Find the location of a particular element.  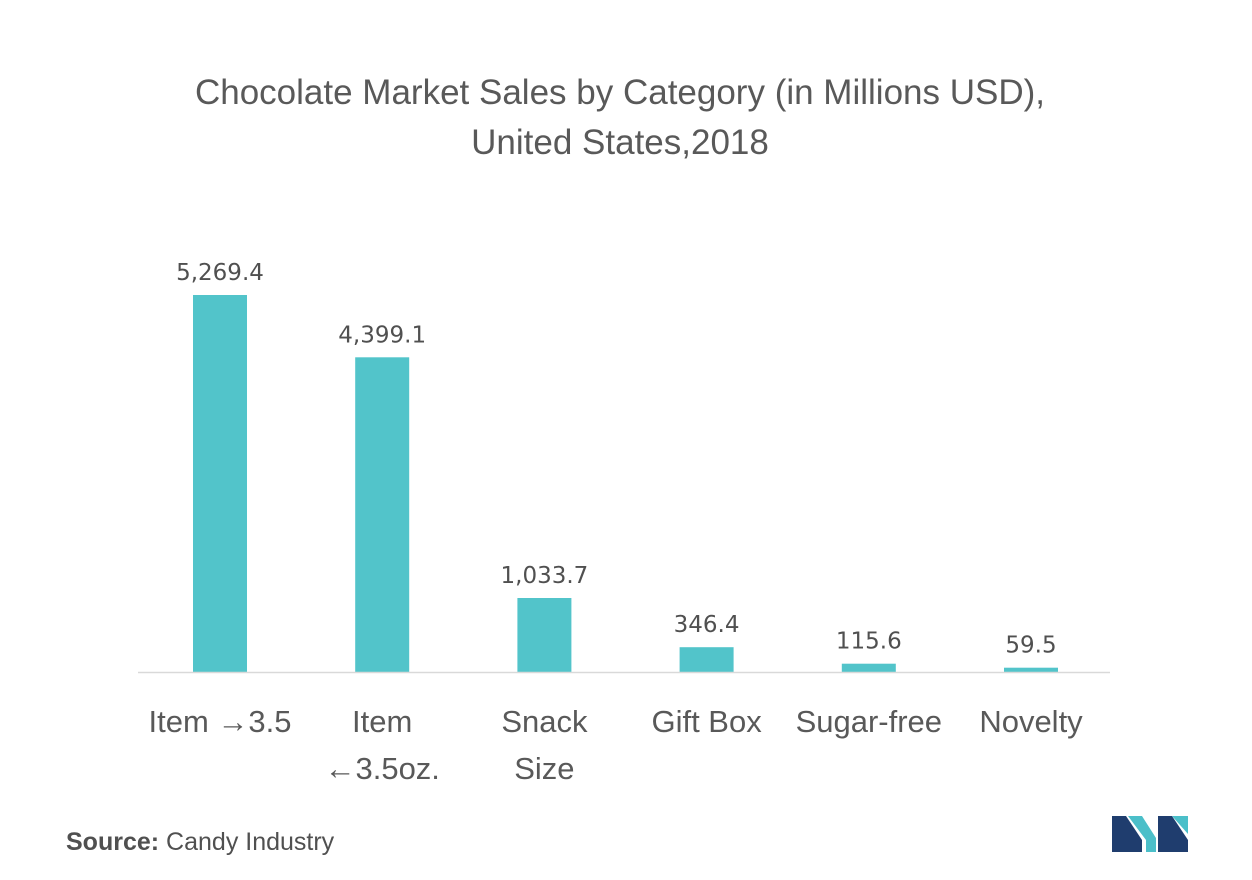

source-value: Candy Industry is located at coordinates (250, 842).